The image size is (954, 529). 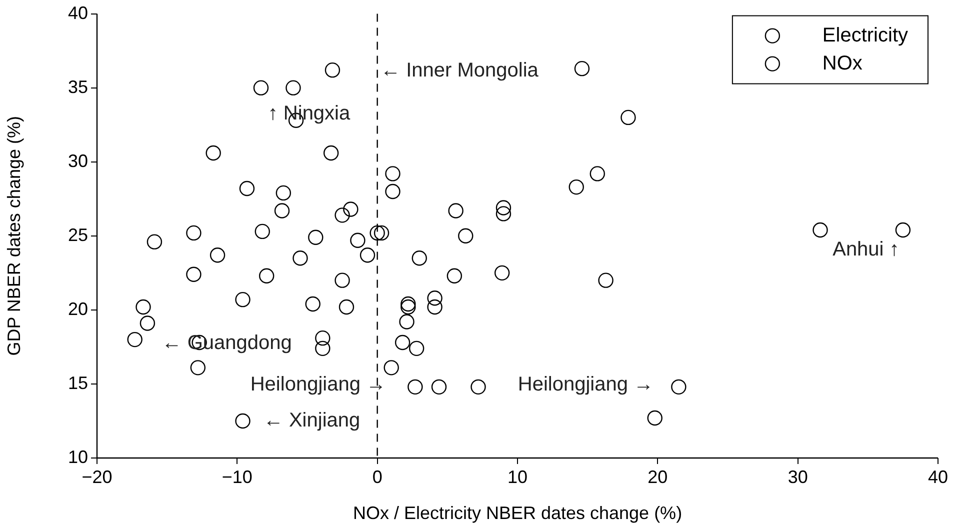 I want to click on y-tick-label: 35, so click(x=78, y=86).